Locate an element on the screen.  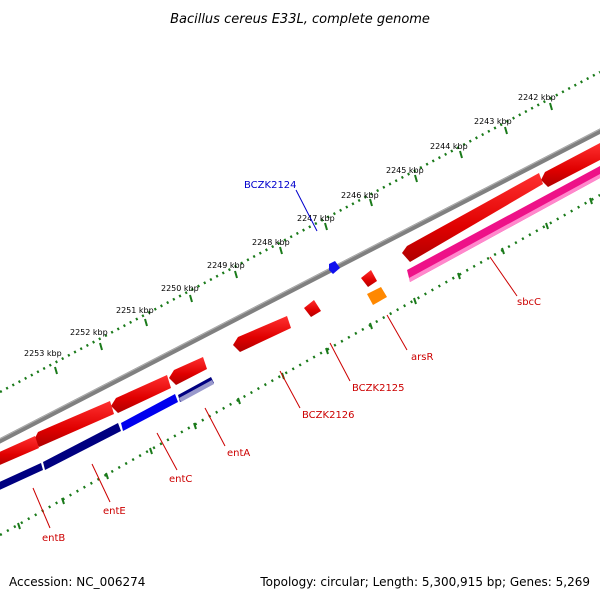
kbp-label: 2248 kbp is located at coordinates (271, 242).